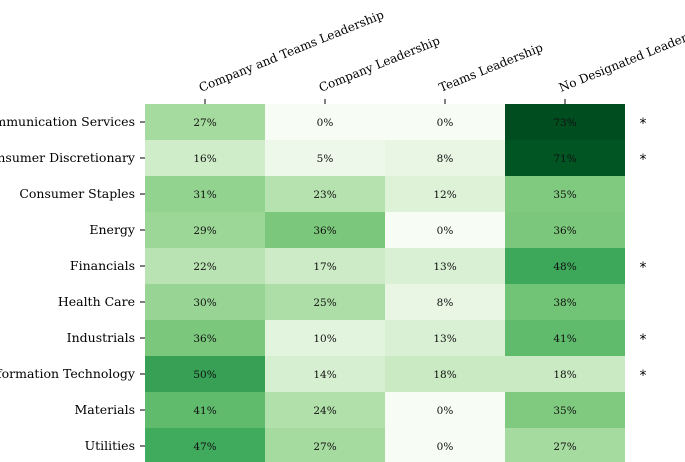 This screenshot has width=685, height=462. What do you see at coordinates (110, 445) in the screenshot?
I see `row-label-utilities: Utilities` at bounding box center [110, 445].